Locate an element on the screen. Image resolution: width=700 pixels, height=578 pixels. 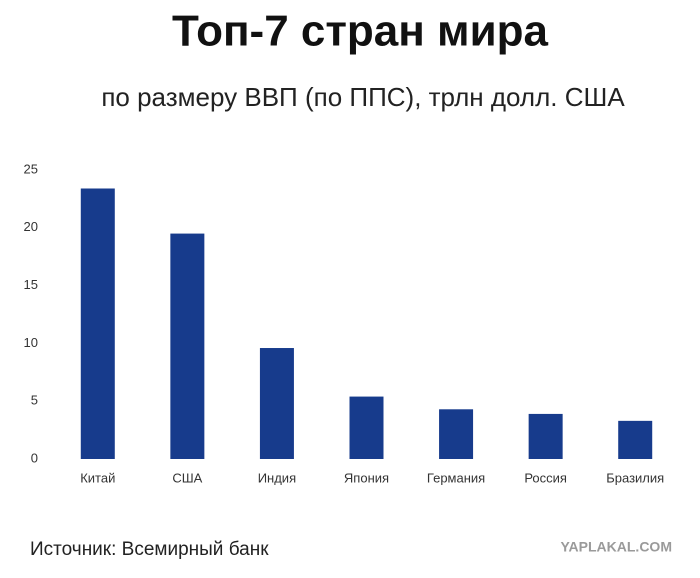
x-tick-label: Китай is located at coordinates (97, 477).